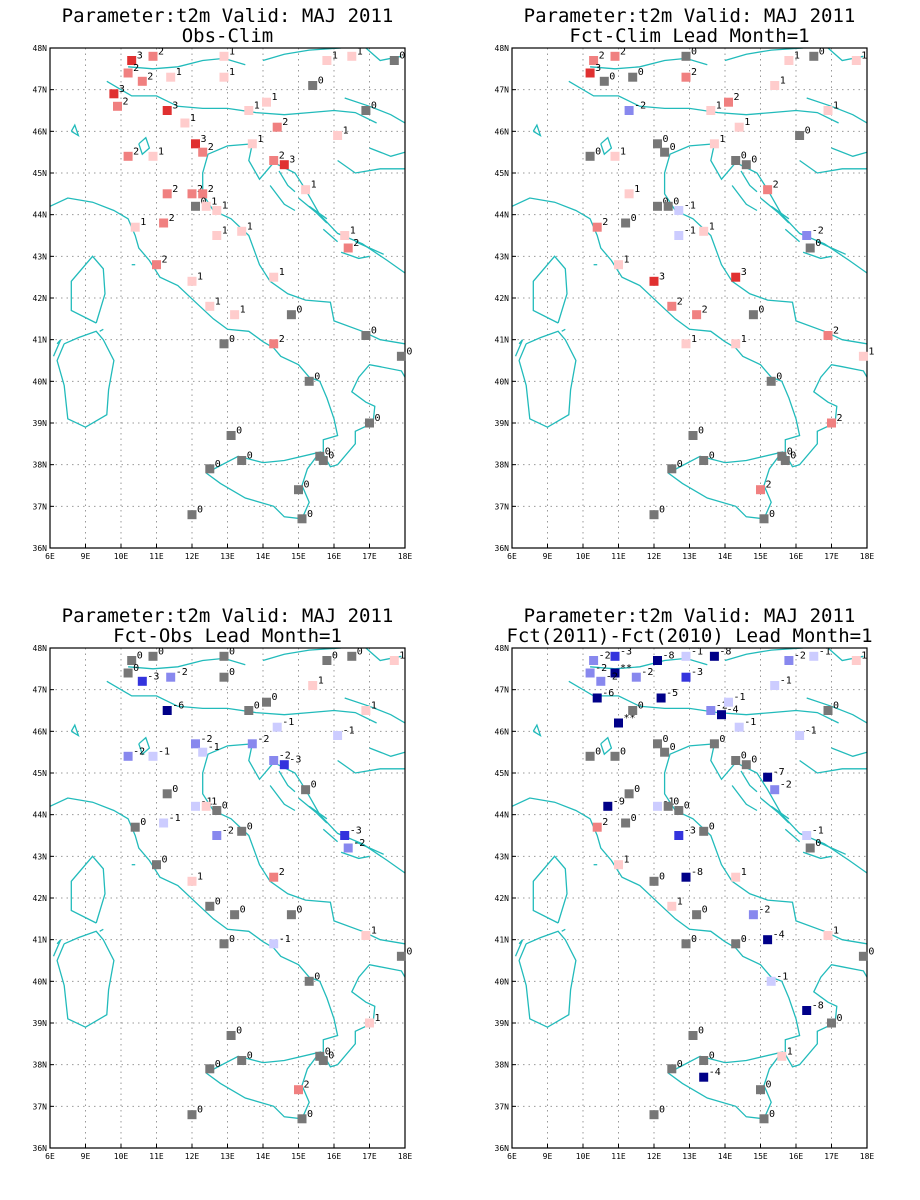 The height and width of the screenshot is (1200, 920). What do you see at coordinates (156, 1156) in the screenshot?
I see `lon-tick-label: 11E` at bounding box center [156, 1156].